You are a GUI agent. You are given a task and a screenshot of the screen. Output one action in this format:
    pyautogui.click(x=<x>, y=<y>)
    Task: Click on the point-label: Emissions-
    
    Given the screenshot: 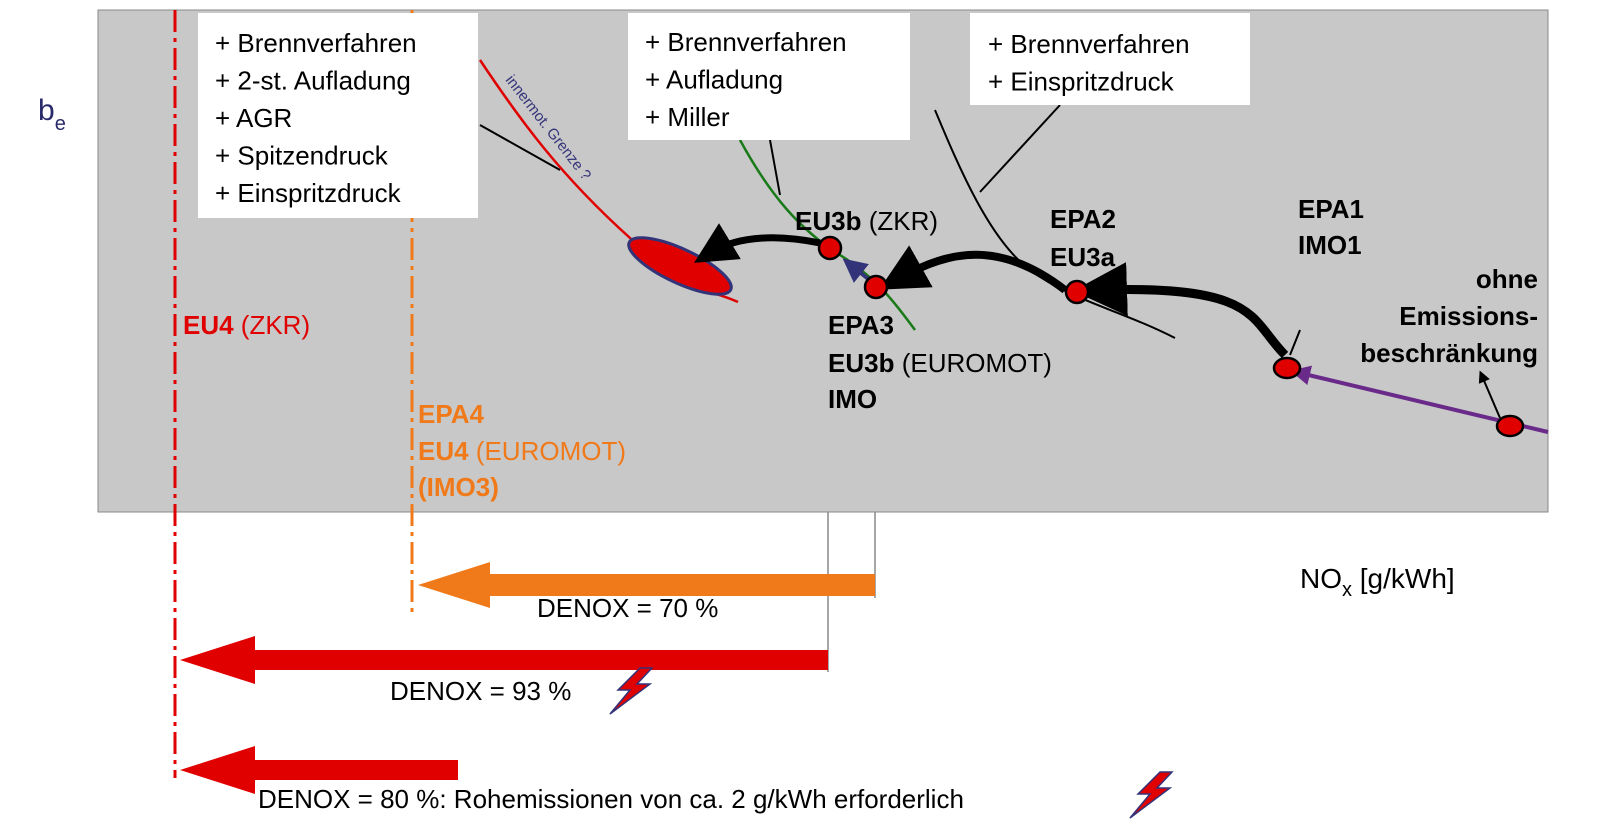 What is the action you would take?
    pyautogui.click(x=1468, y=316)
    